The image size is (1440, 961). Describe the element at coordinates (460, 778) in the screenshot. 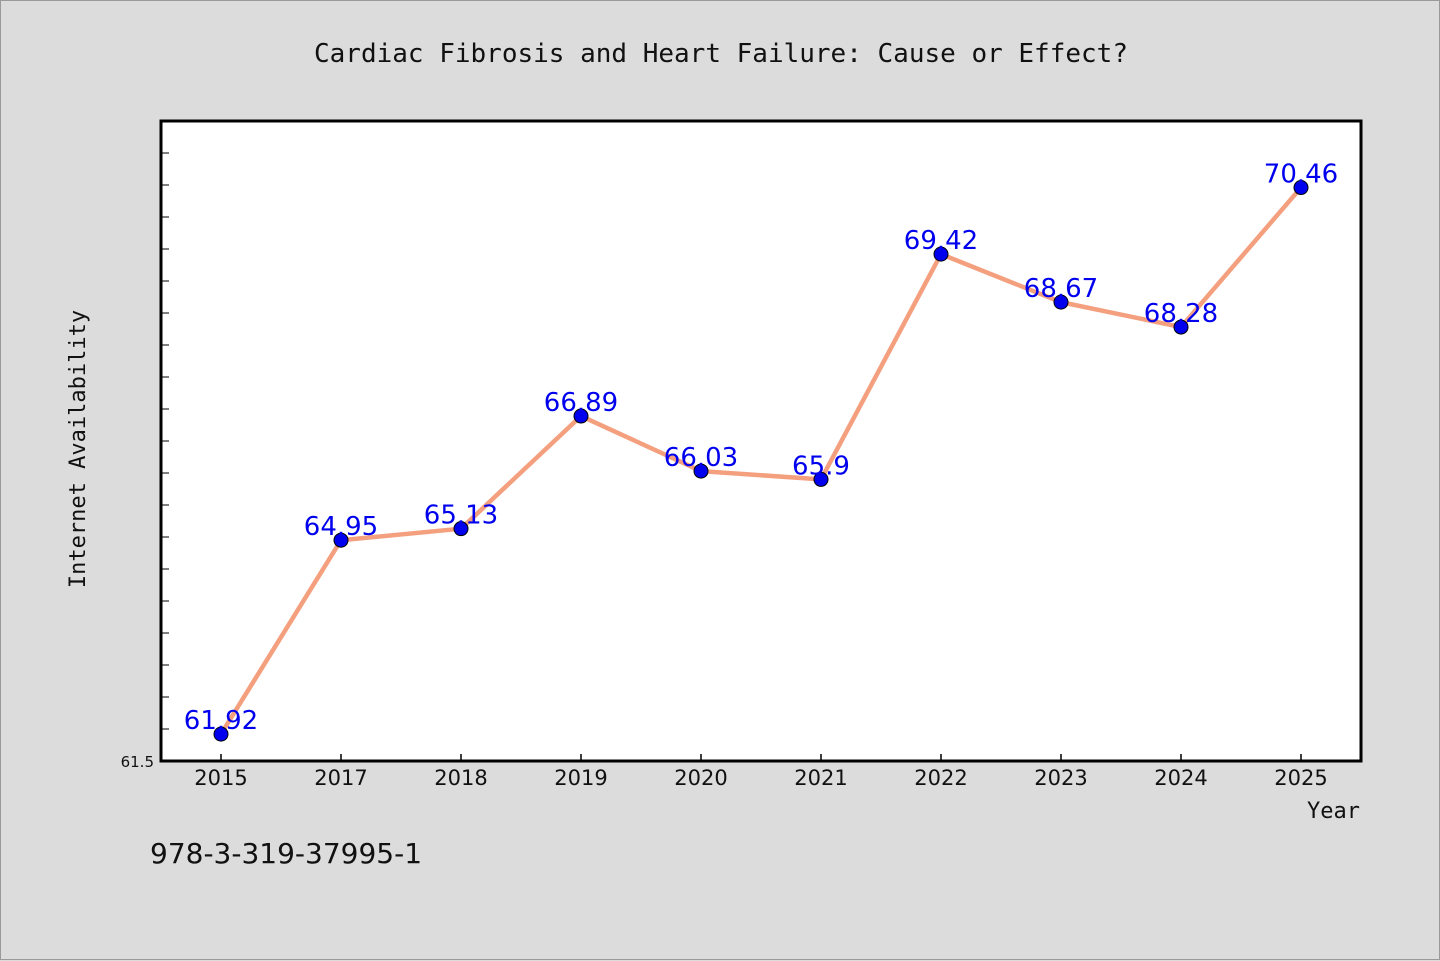

I see `x-tick-label: 2018` at that location.